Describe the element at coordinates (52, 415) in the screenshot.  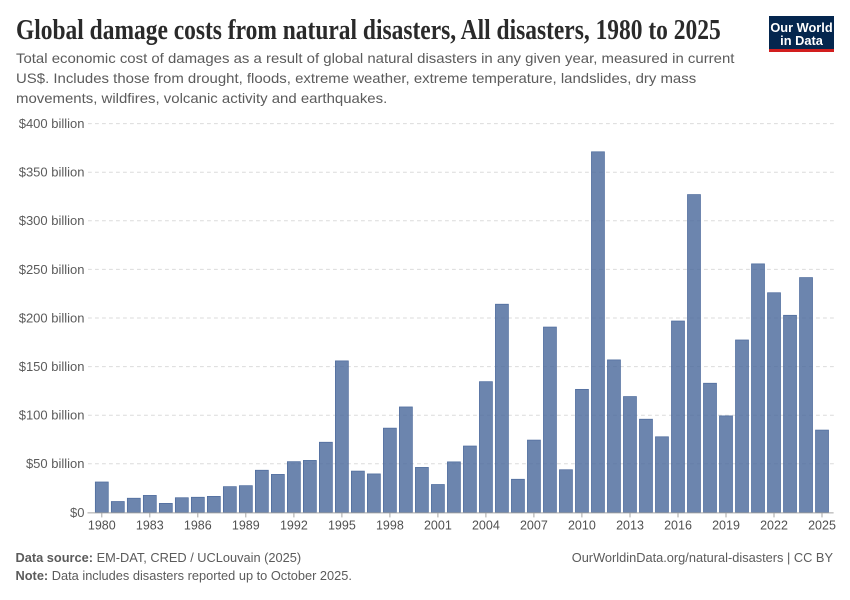
I see `svg-text: $100 billion` at that location.